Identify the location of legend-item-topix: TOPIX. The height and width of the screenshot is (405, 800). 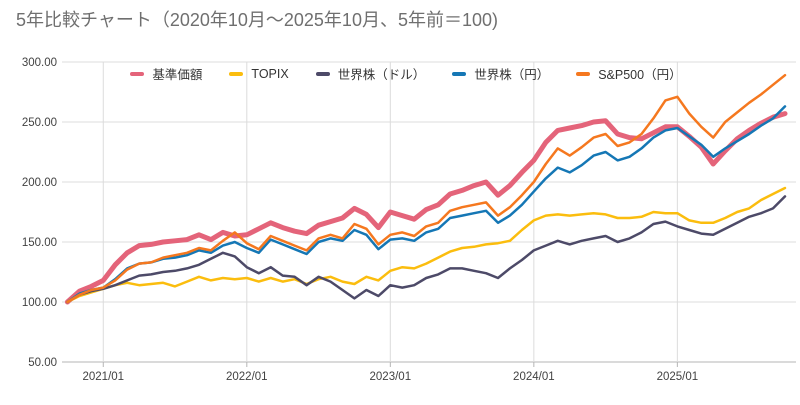
(259, 73).